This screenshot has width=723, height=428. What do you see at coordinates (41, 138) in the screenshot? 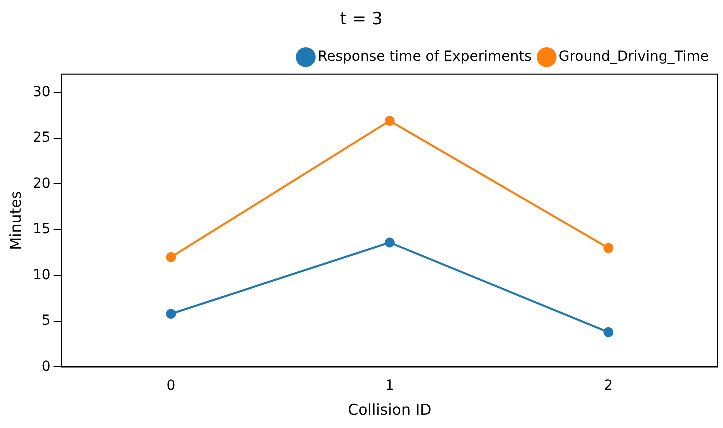
I see `y-tick-label: 25` at bounding box center [41, 138].